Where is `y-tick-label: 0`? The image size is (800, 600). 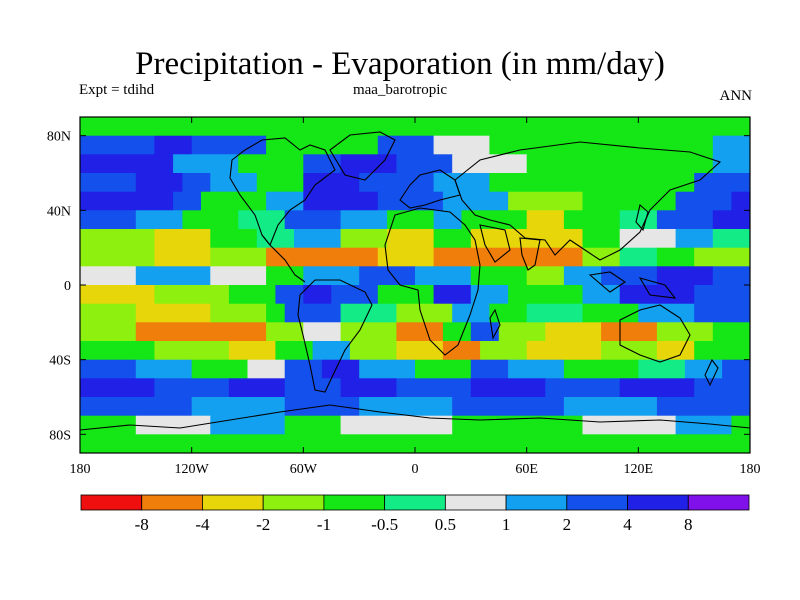 y-tick-label: 0 is located at coordinates (67, 286).